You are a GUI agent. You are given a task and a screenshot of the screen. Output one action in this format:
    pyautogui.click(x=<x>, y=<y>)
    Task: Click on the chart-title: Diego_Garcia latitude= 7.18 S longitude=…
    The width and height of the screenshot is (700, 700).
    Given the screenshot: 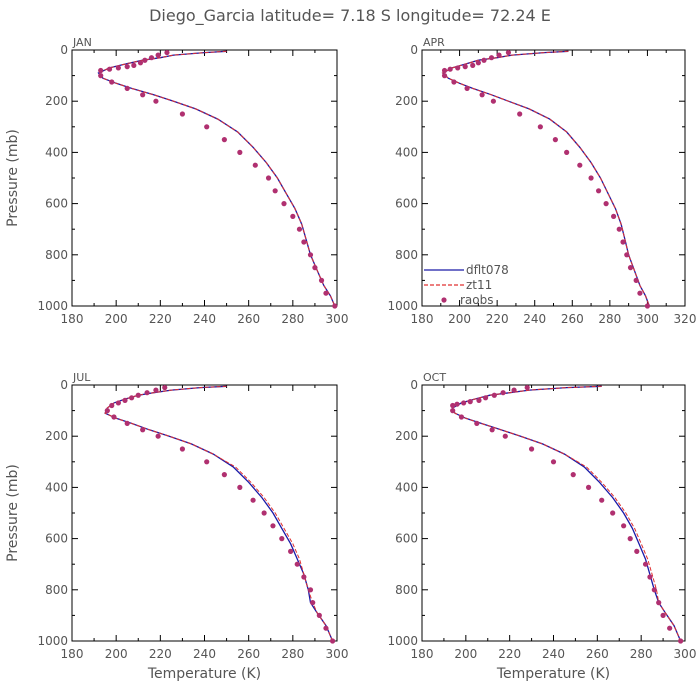 What is the action you would take?
    pyautogui.click(x=350, y=16)
    